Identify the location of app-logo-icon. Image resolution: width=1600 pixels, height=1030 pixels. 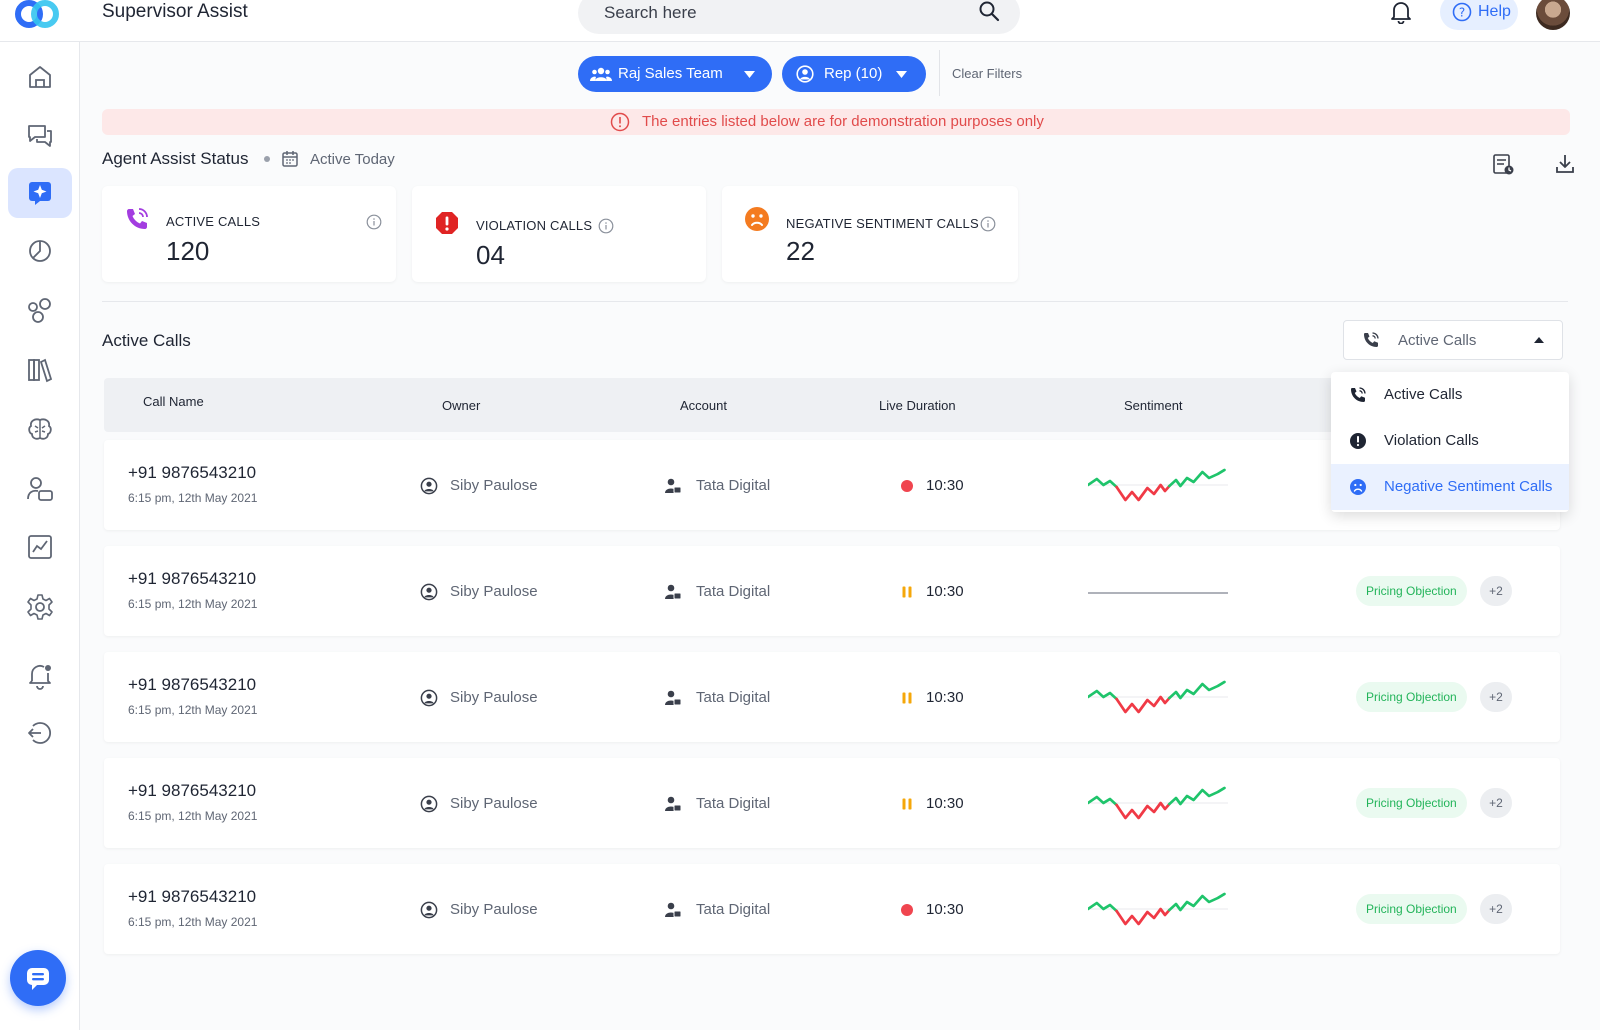
(39, 16).